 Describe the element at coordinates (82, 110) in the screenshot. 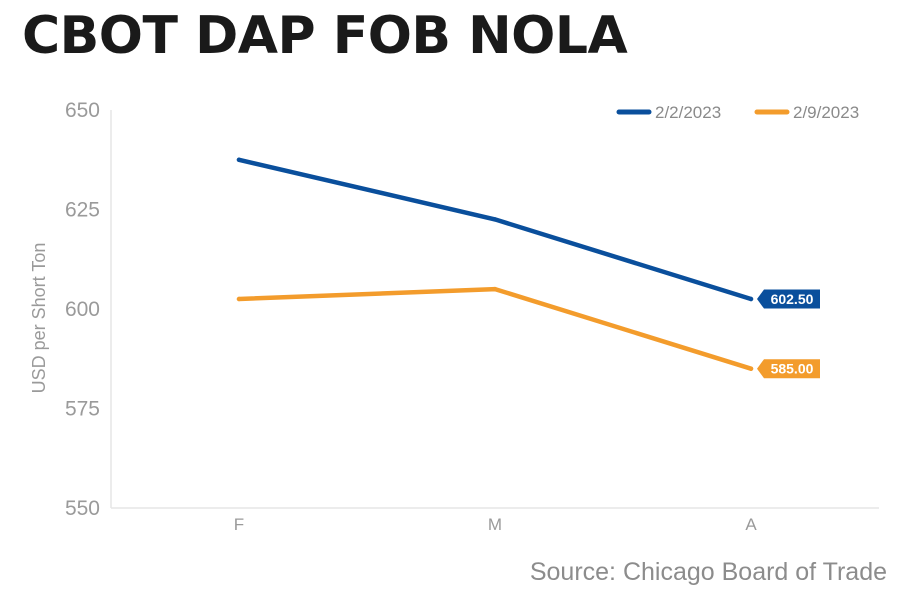

I see `y-tick-label: 650` at that location.